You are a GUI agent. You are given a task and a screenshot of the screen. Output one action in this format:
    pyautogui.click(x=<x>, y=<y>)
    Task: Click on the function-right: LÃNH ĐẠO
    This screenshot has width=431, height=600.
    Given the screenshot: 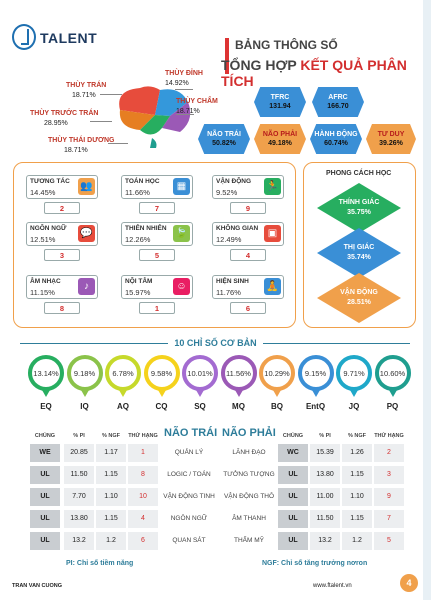 What is the action you would take?
    pyautogui.click(x=249, y=453)
    